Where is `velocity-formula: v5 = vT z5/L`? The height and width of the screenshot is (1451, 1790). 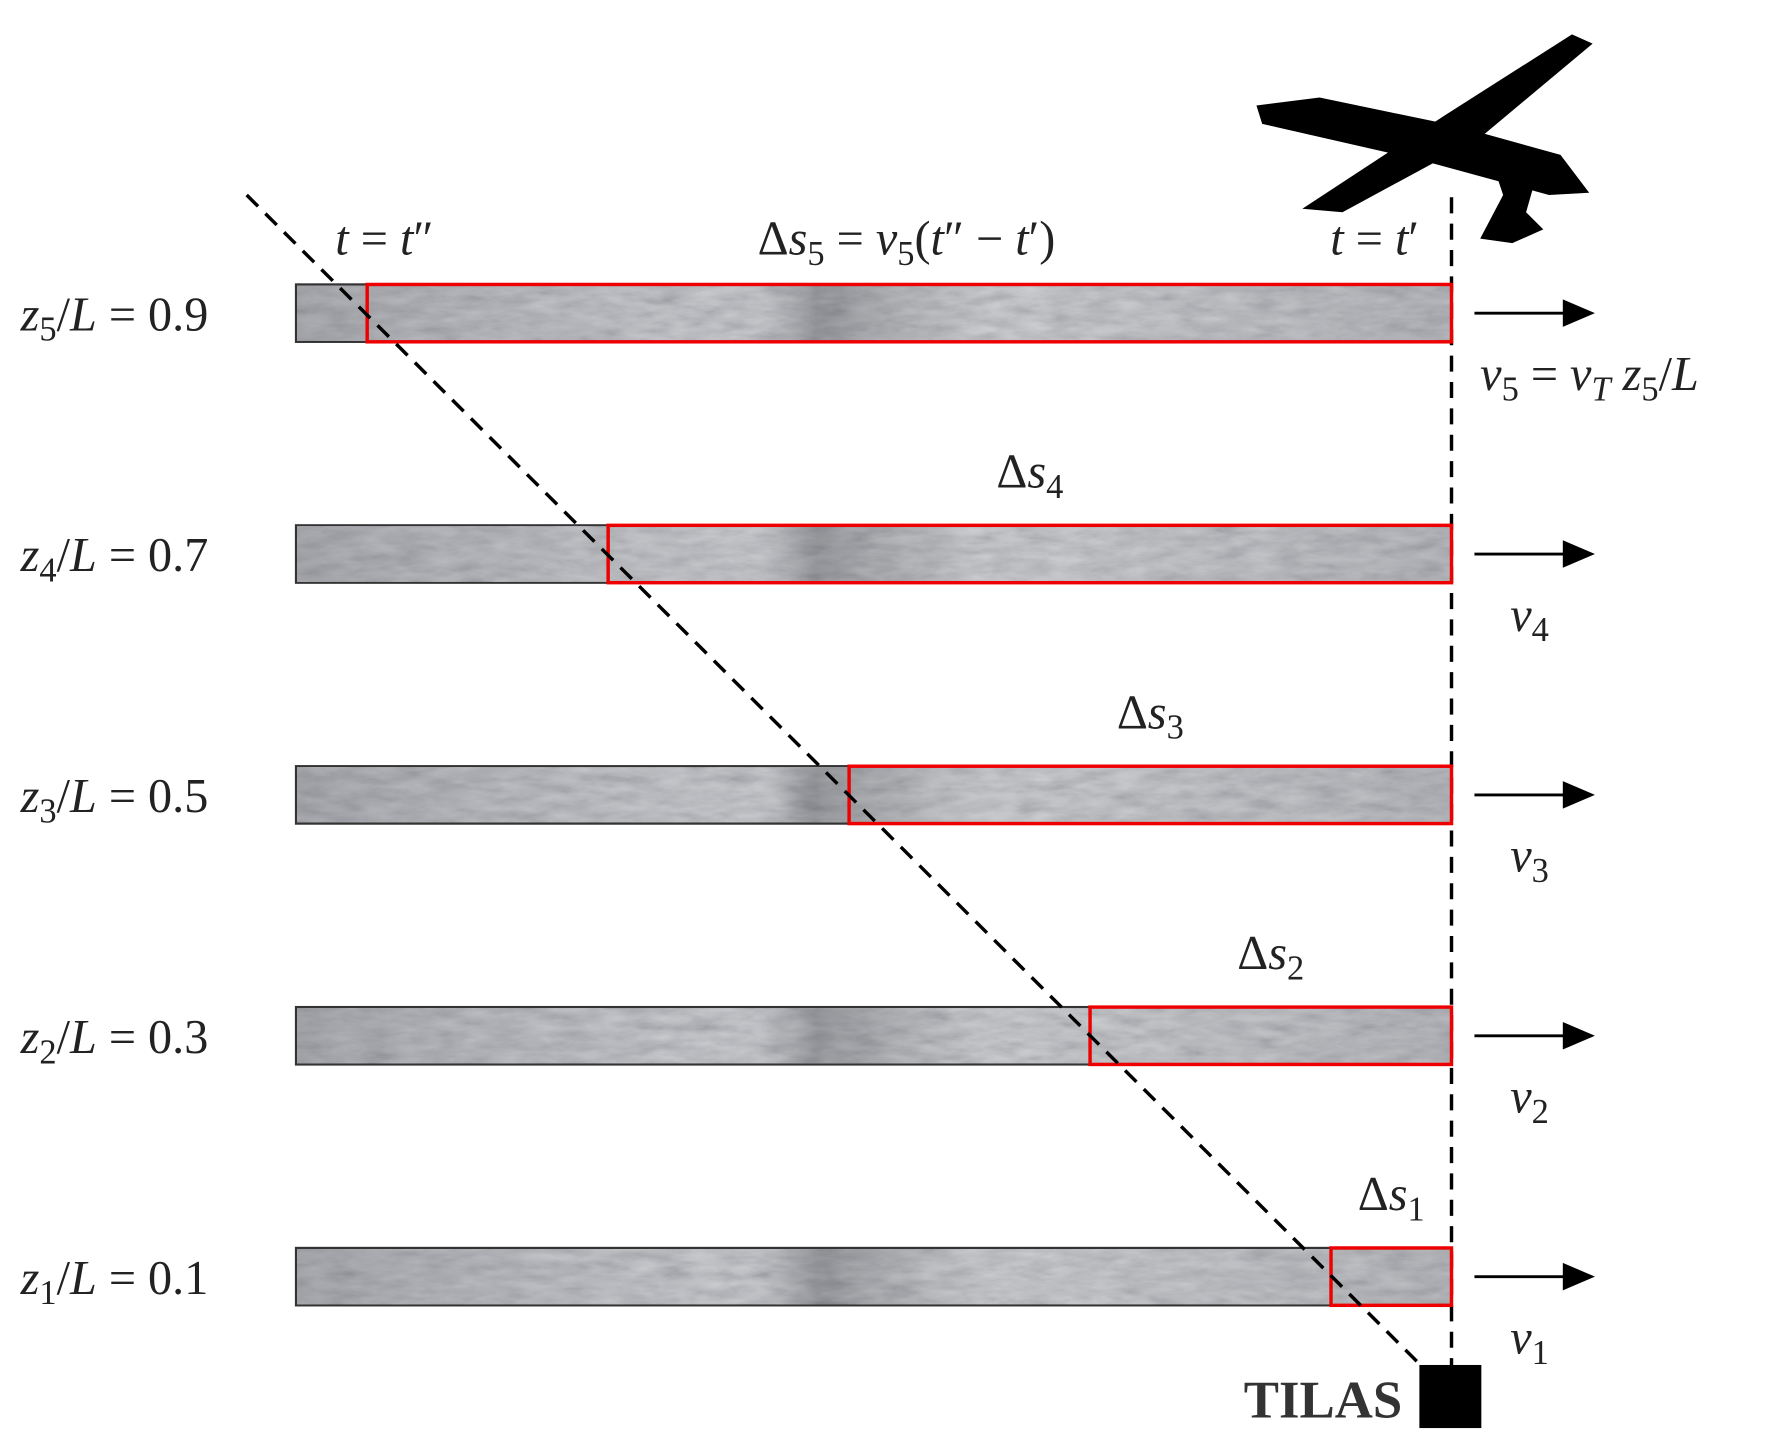 velocity-formula: v5 = vT z5/L is located at coordinates (1589, 378).